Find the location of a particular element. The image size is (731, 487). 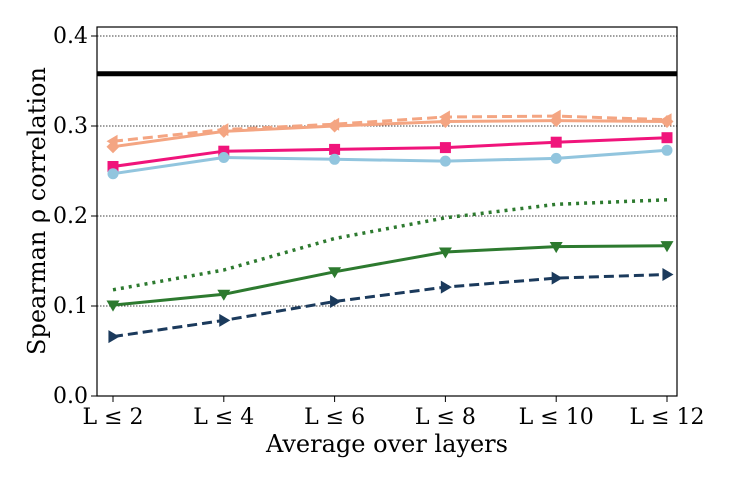

series-orange-dashed-triangle-left is located at coordinates (389, 128).